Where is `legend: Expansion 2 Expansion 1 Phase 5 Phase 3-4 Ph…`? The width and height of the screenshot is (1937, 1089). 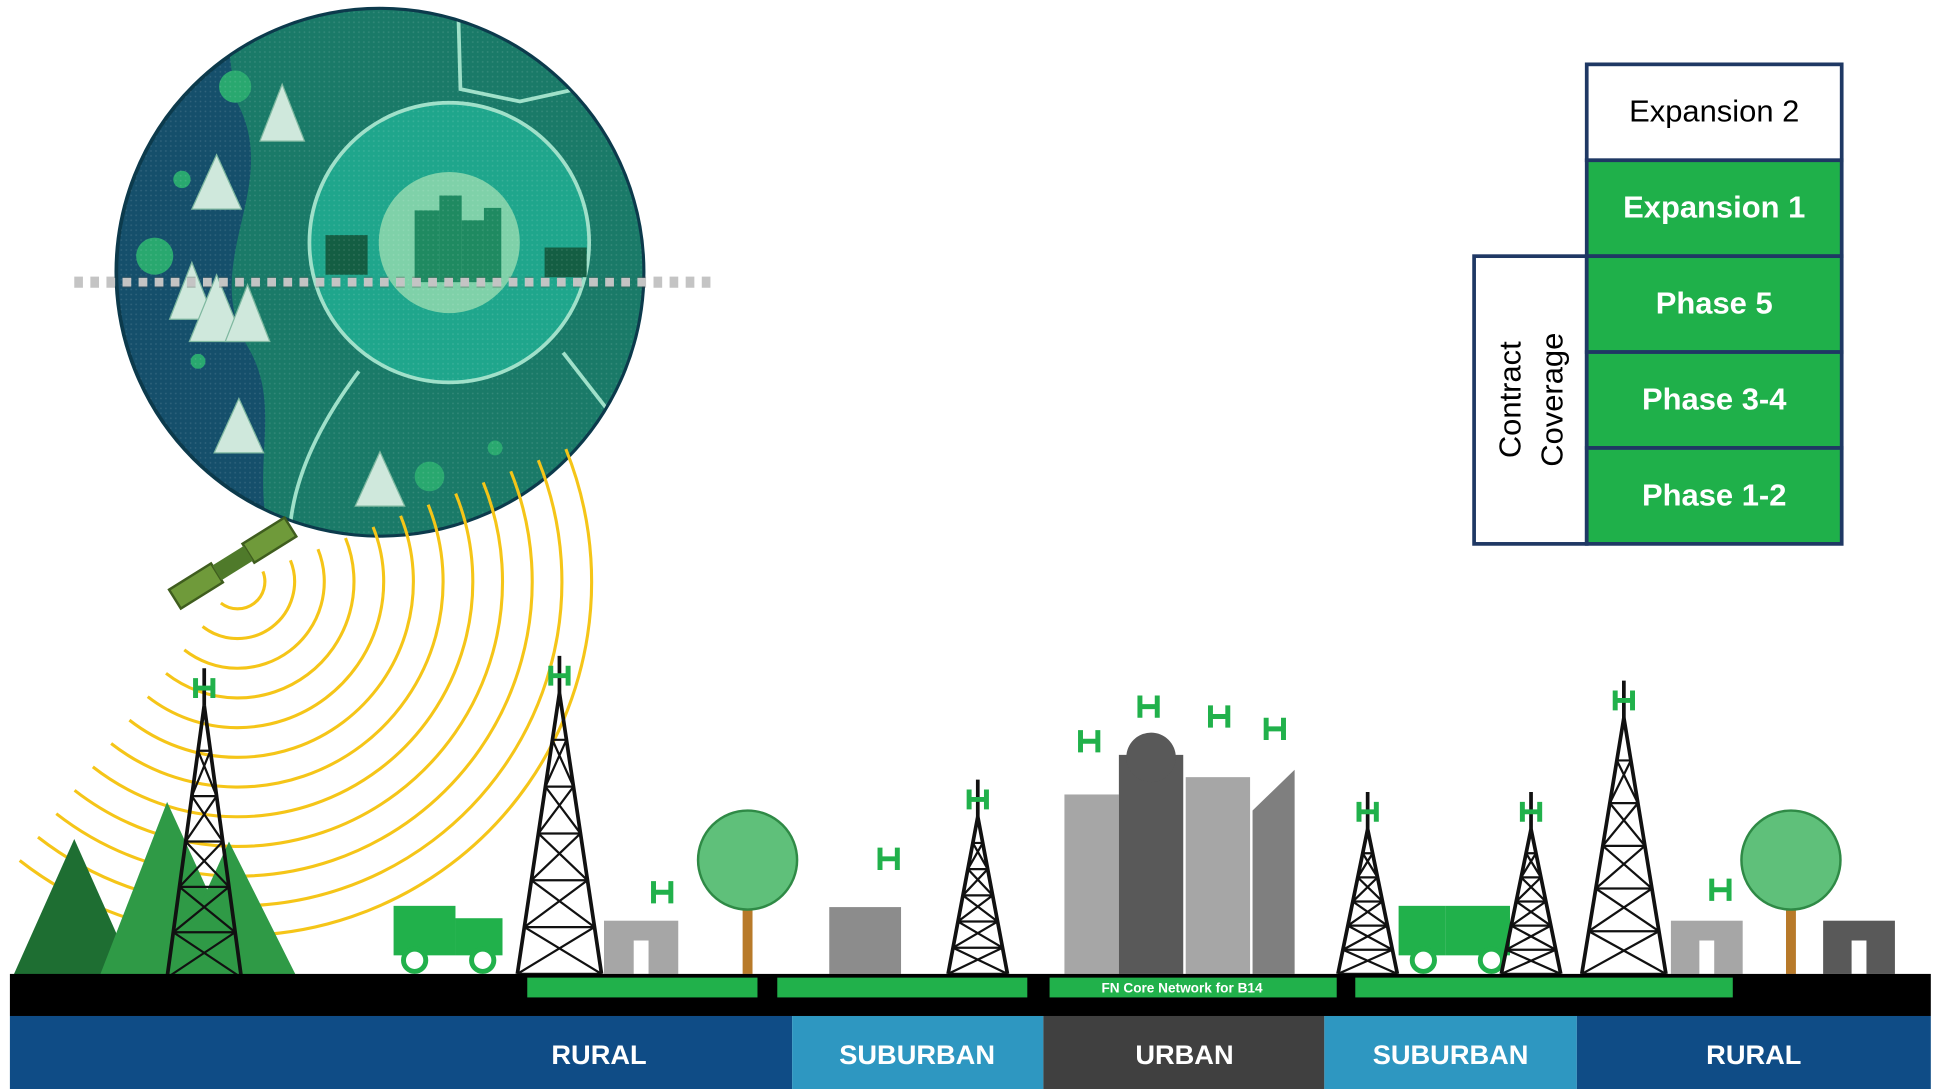 legend: Expansion 2 Expansion 1 Phase 5 Phase 3-4 Ph… is located at coordinates (1658, 304).